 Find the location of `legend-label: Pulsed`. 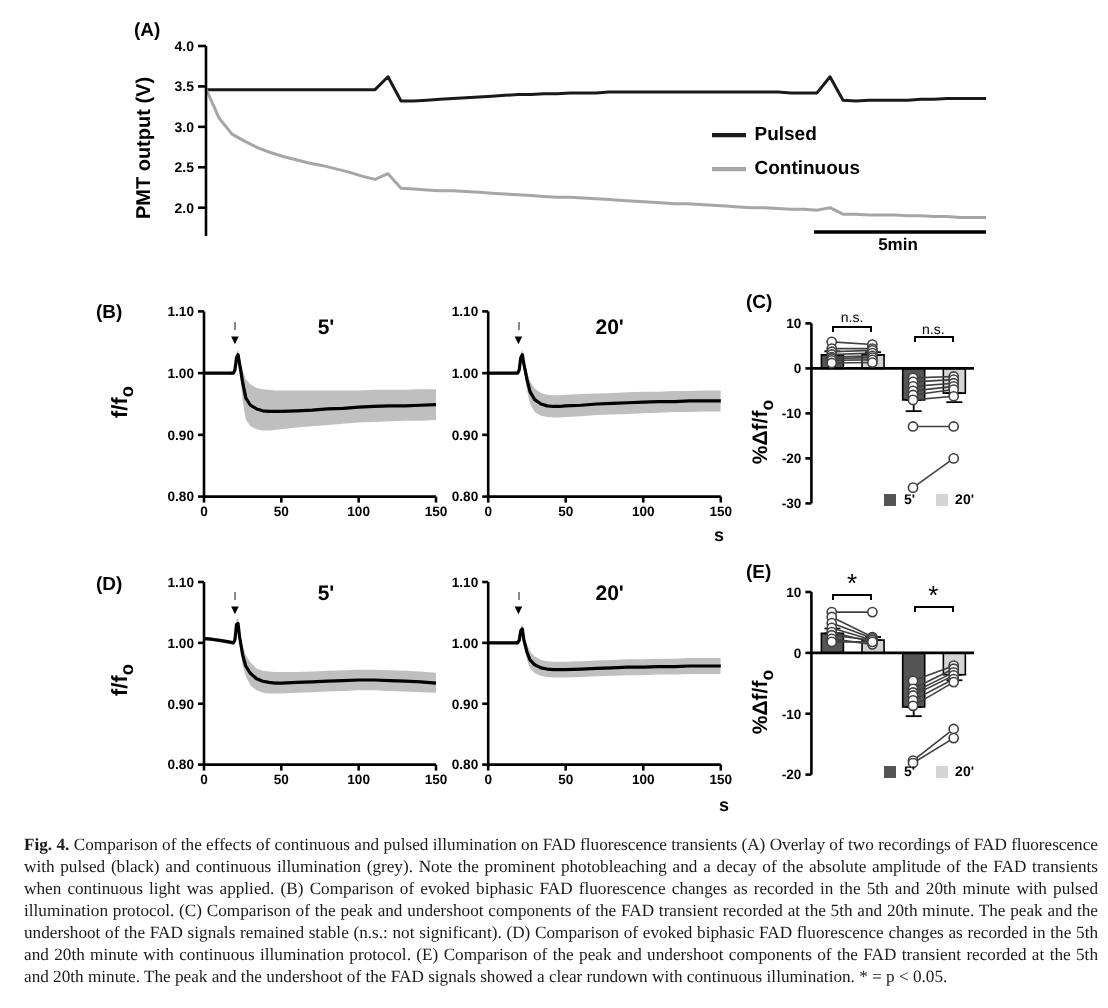

legend-label: Pulsed is located at coordinates (785, 135).